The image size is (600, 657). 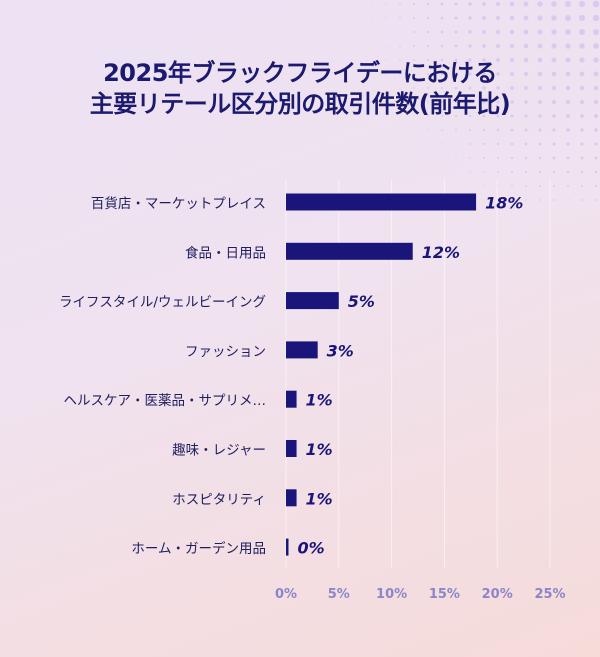 I want to click on x-tick-label: 10%, so click(x=391, y=594).